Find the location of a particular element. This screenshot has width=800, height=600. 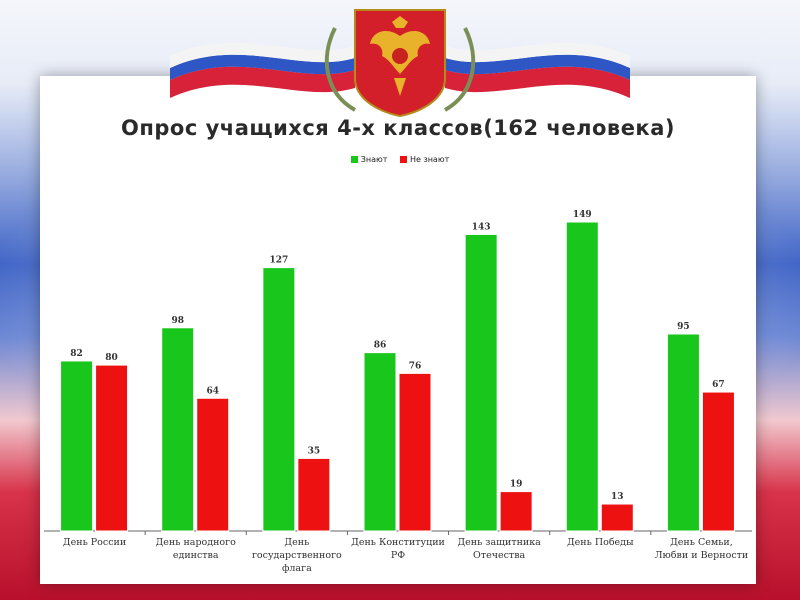

x-tick-label-3: День Конституции РФ is located at coordinates (398, 549).